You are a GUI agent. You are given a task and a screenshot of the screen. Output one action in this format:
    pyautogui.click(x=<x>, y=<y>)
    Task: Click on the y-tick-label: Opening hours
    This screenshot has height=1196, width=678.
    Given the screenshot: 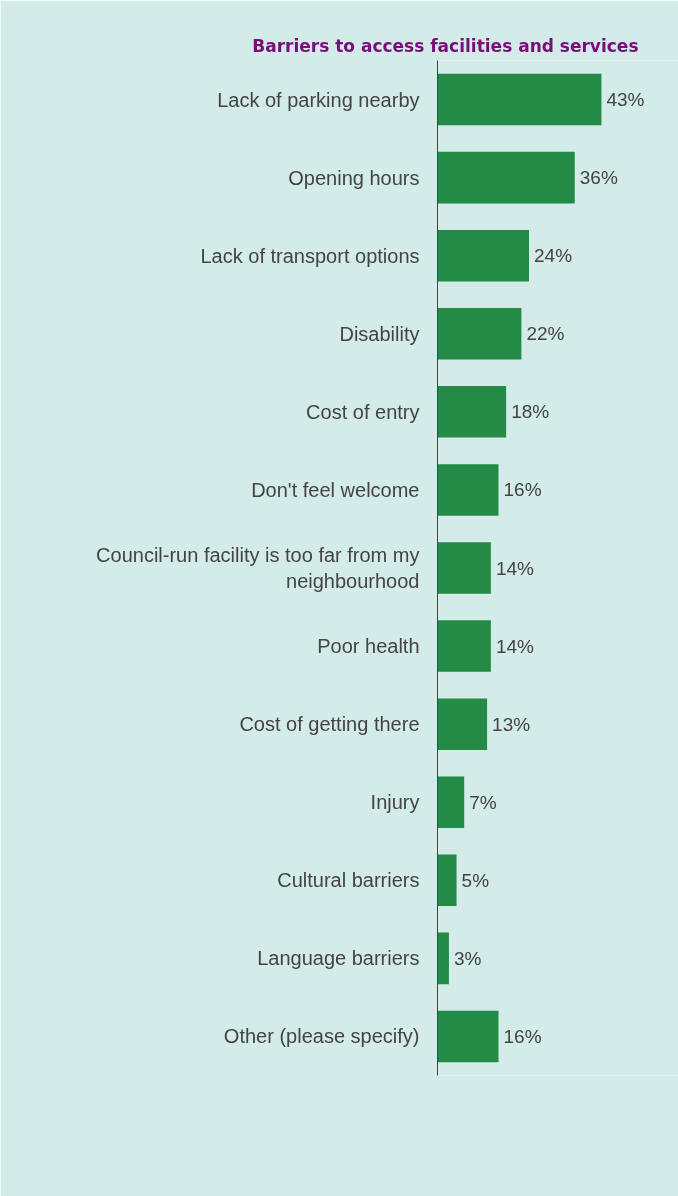 What is the action you would take?
    pyautogui.click(x=354, y=177)
    